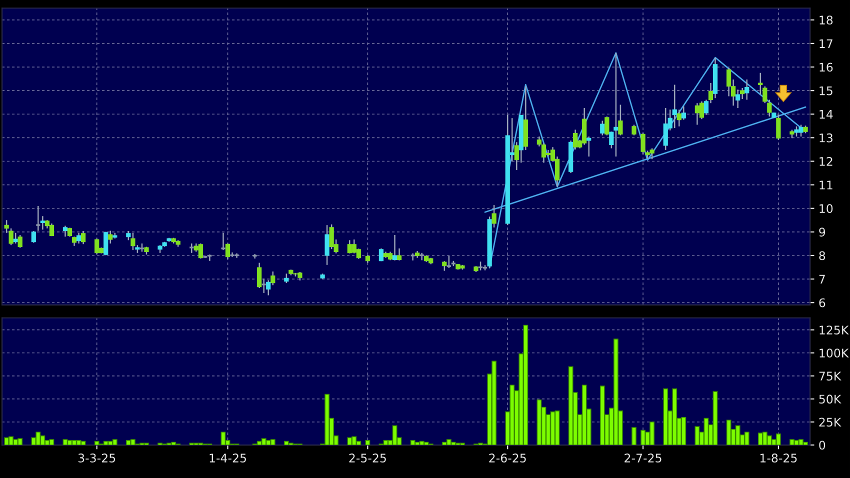 This screenshot has width=850, height=478. I want to click on y-tick-label: 18, so click(826, 20).